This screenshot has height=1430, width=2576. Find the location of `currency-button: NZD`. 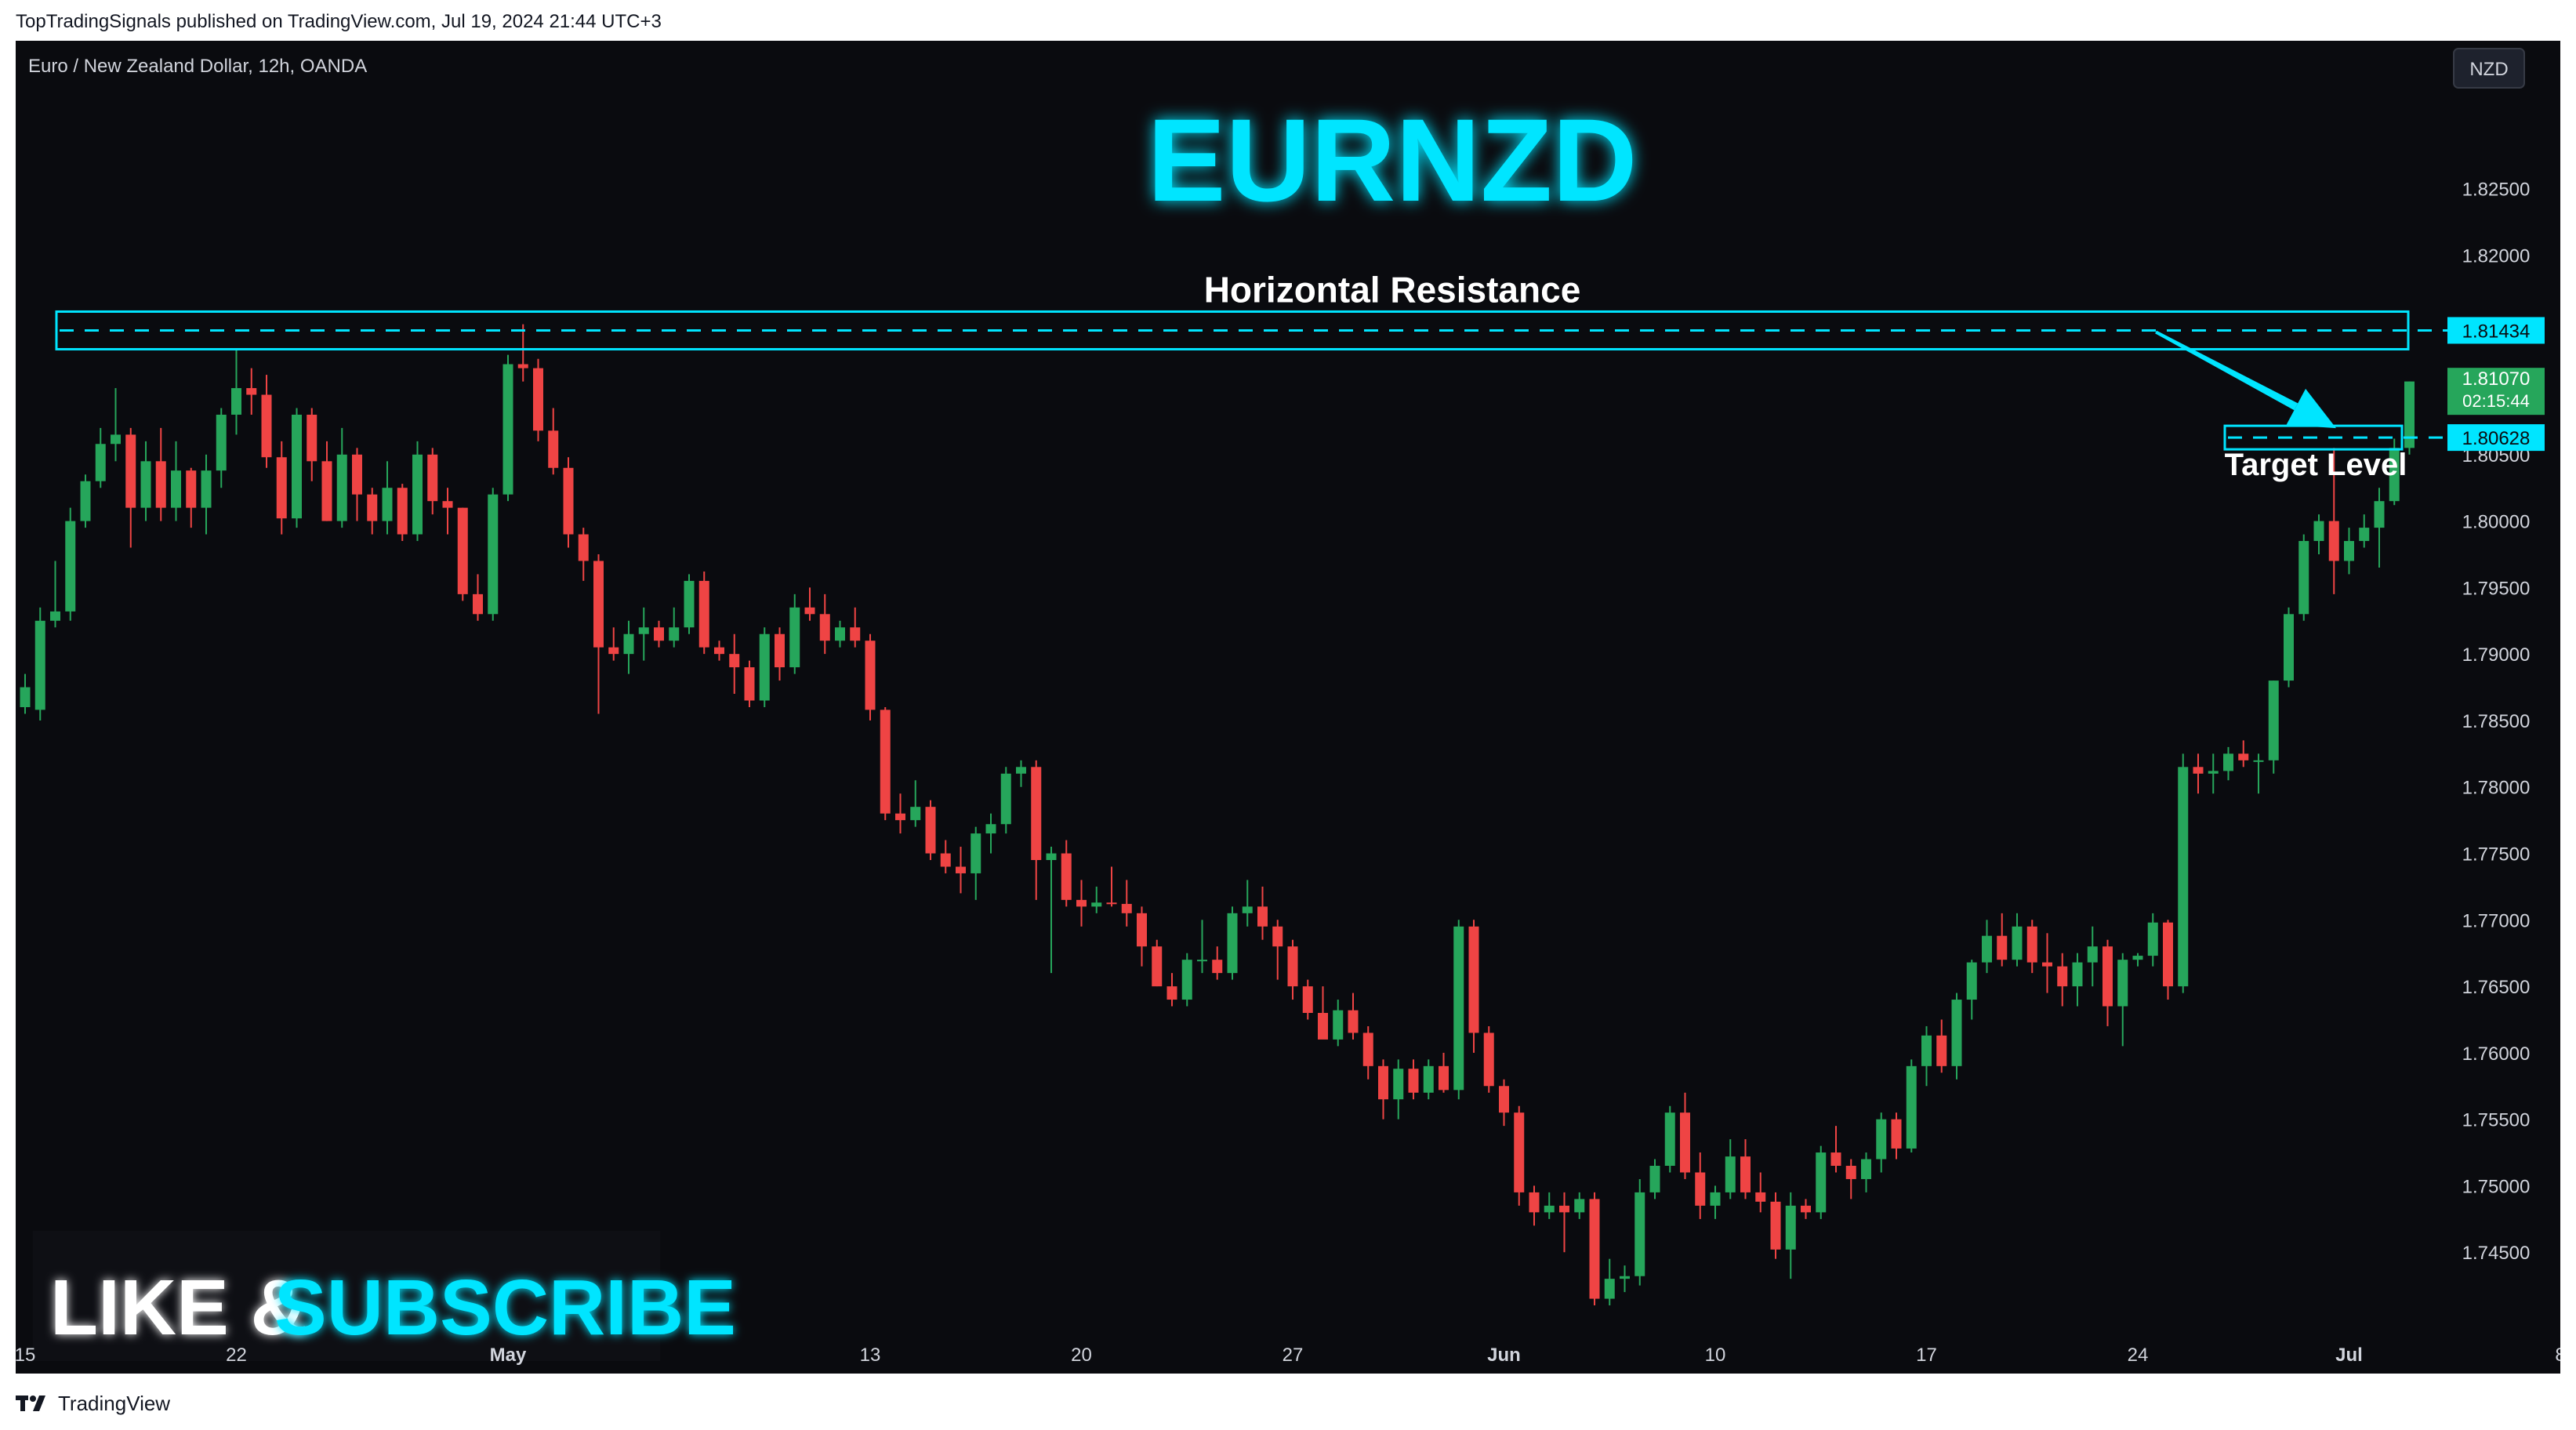

currency-button: NZD is located at coordinates (2489, 68).